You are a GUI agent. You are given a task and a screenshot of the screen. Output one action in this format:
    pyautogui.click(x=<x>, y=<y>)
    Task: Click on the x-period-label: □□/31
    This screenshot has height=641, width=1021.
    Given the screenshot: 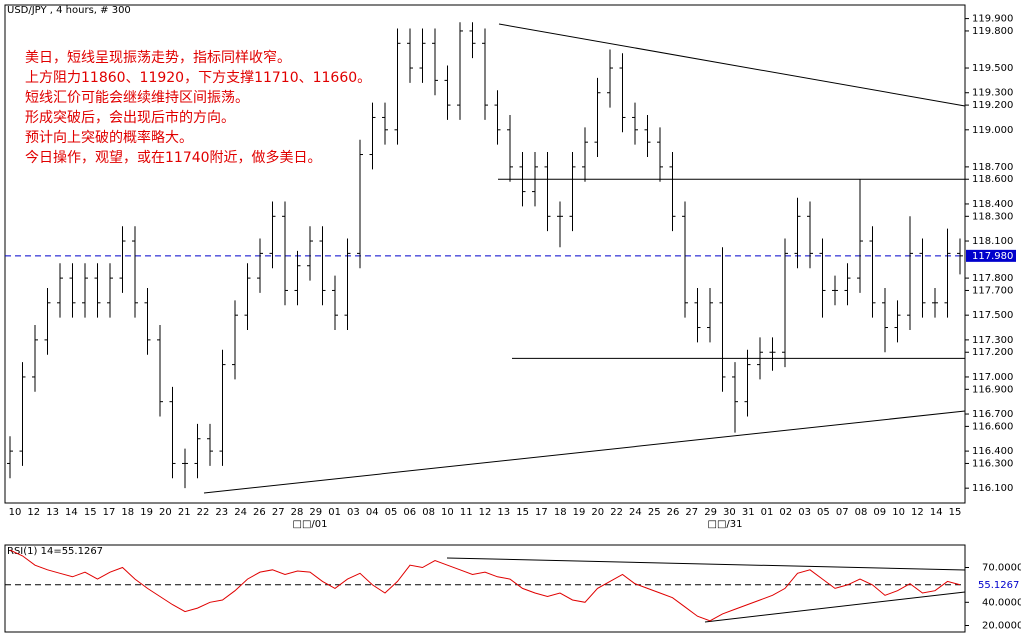 What is the action you would take?
    pyautogui.click(x=725, y=524)
    